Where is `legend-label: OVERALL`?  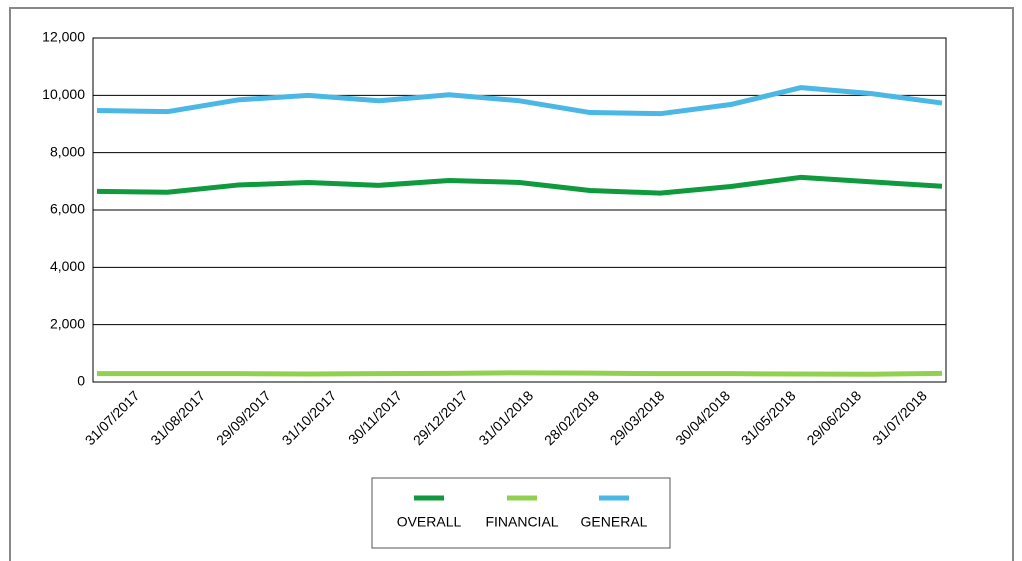 legend-label: OVERALL is located at coordinates (429, 522).